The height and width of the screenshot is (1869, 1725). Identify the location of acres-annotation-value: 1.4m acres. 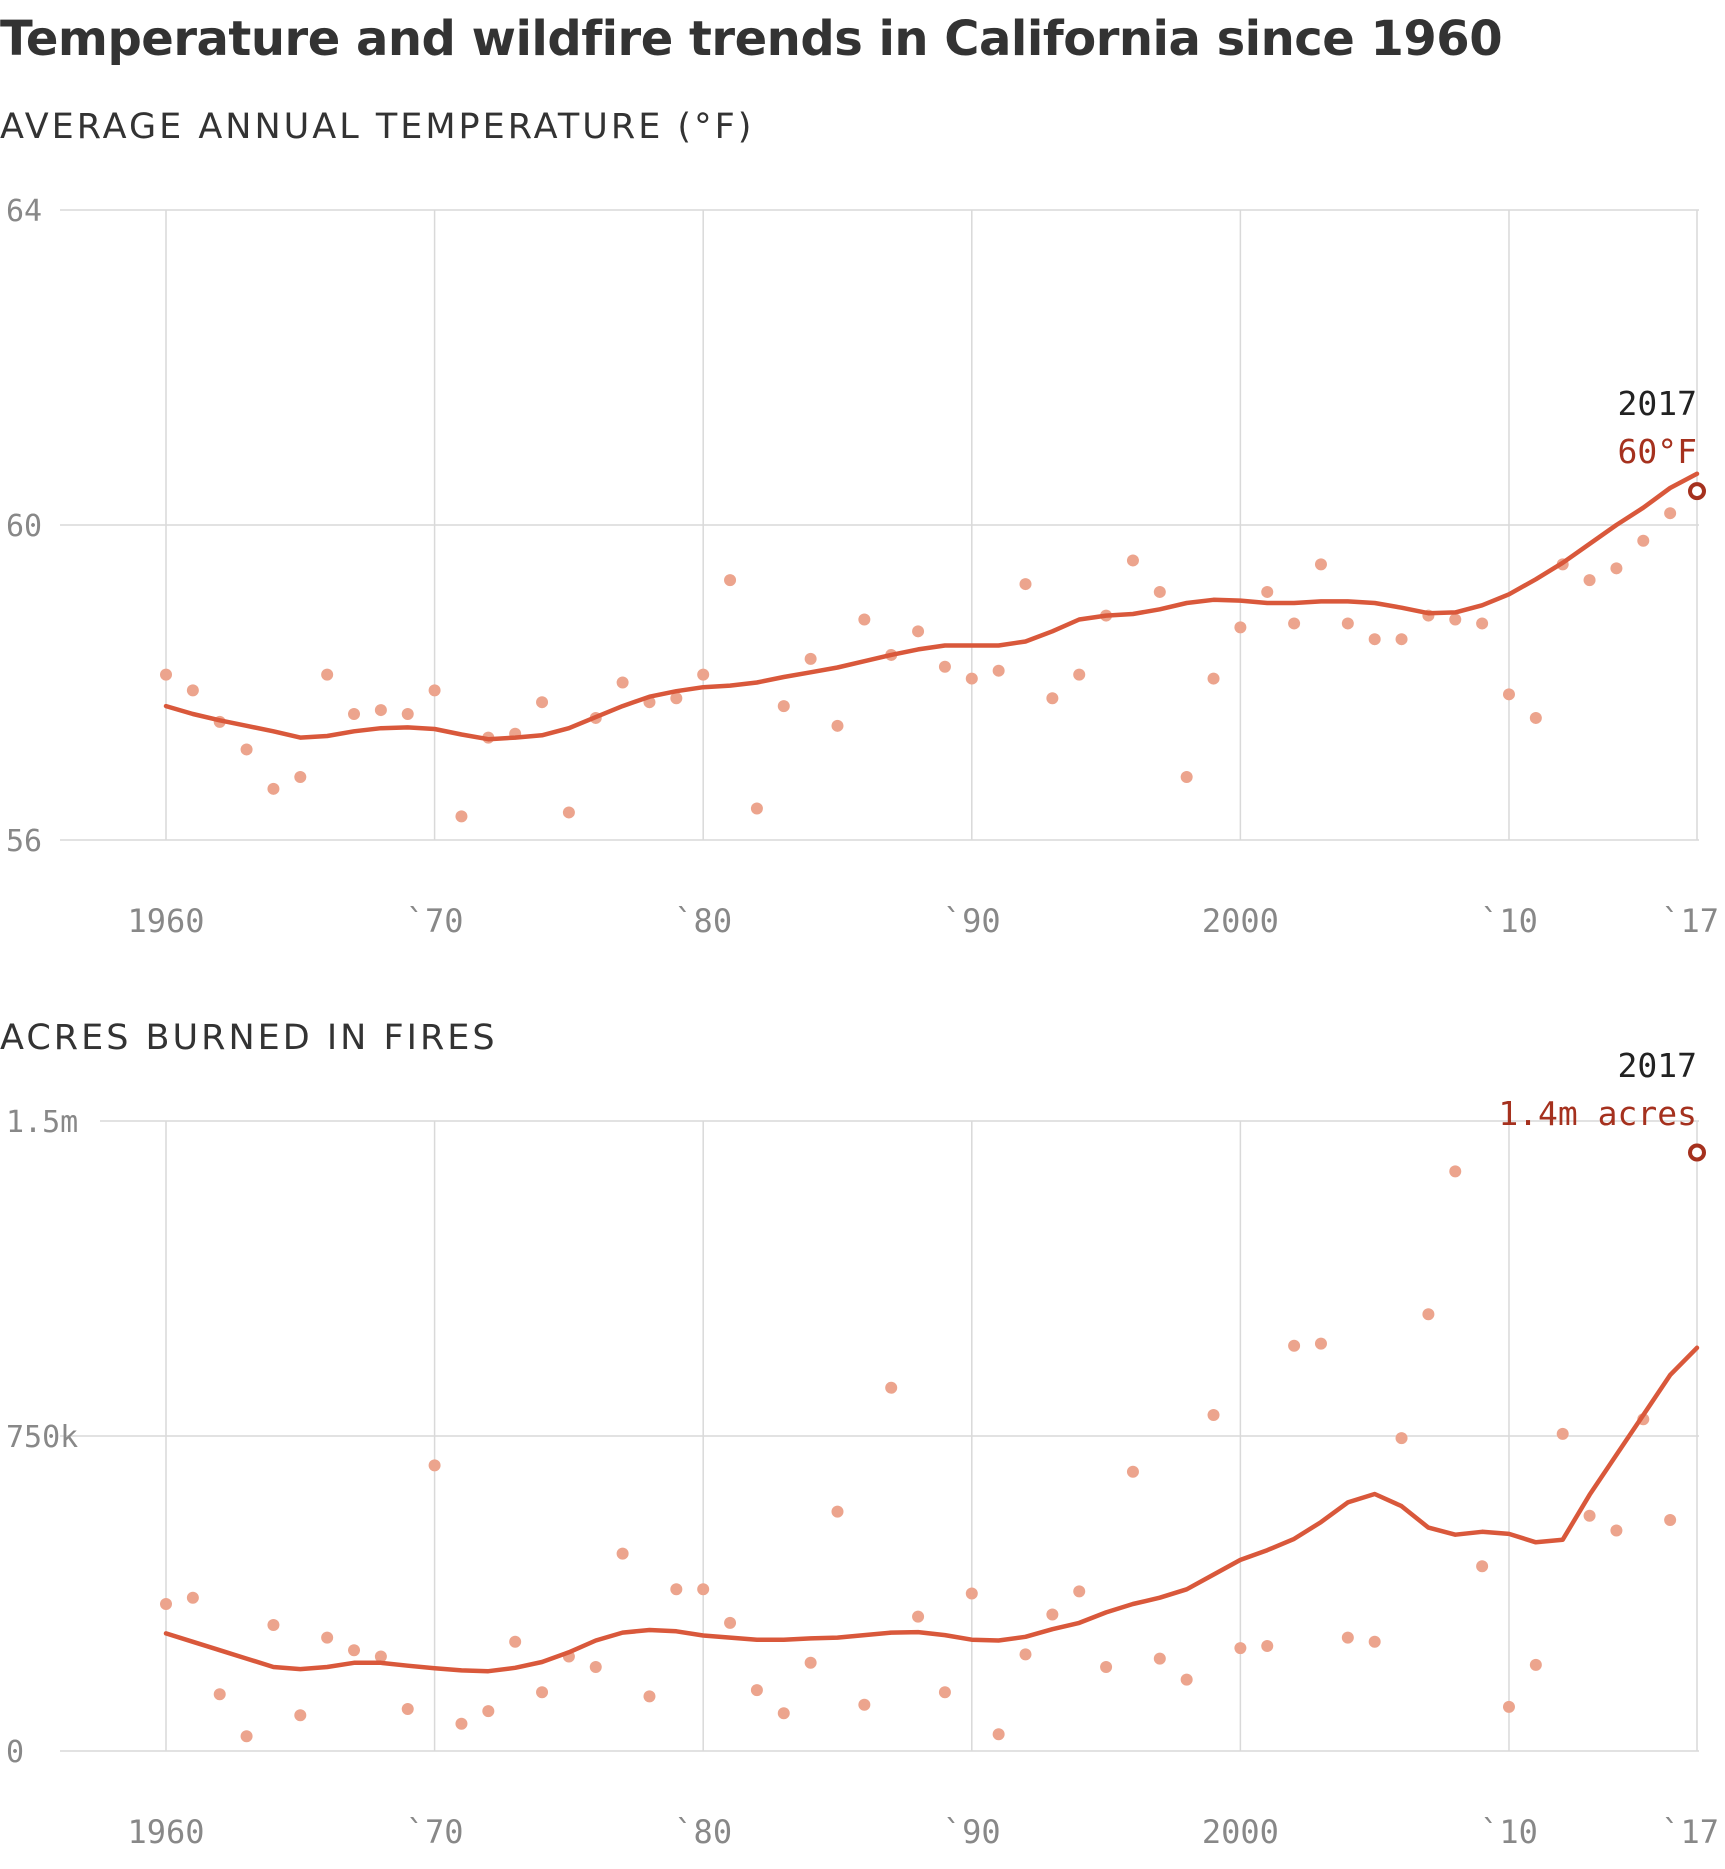
(1597, 1113).